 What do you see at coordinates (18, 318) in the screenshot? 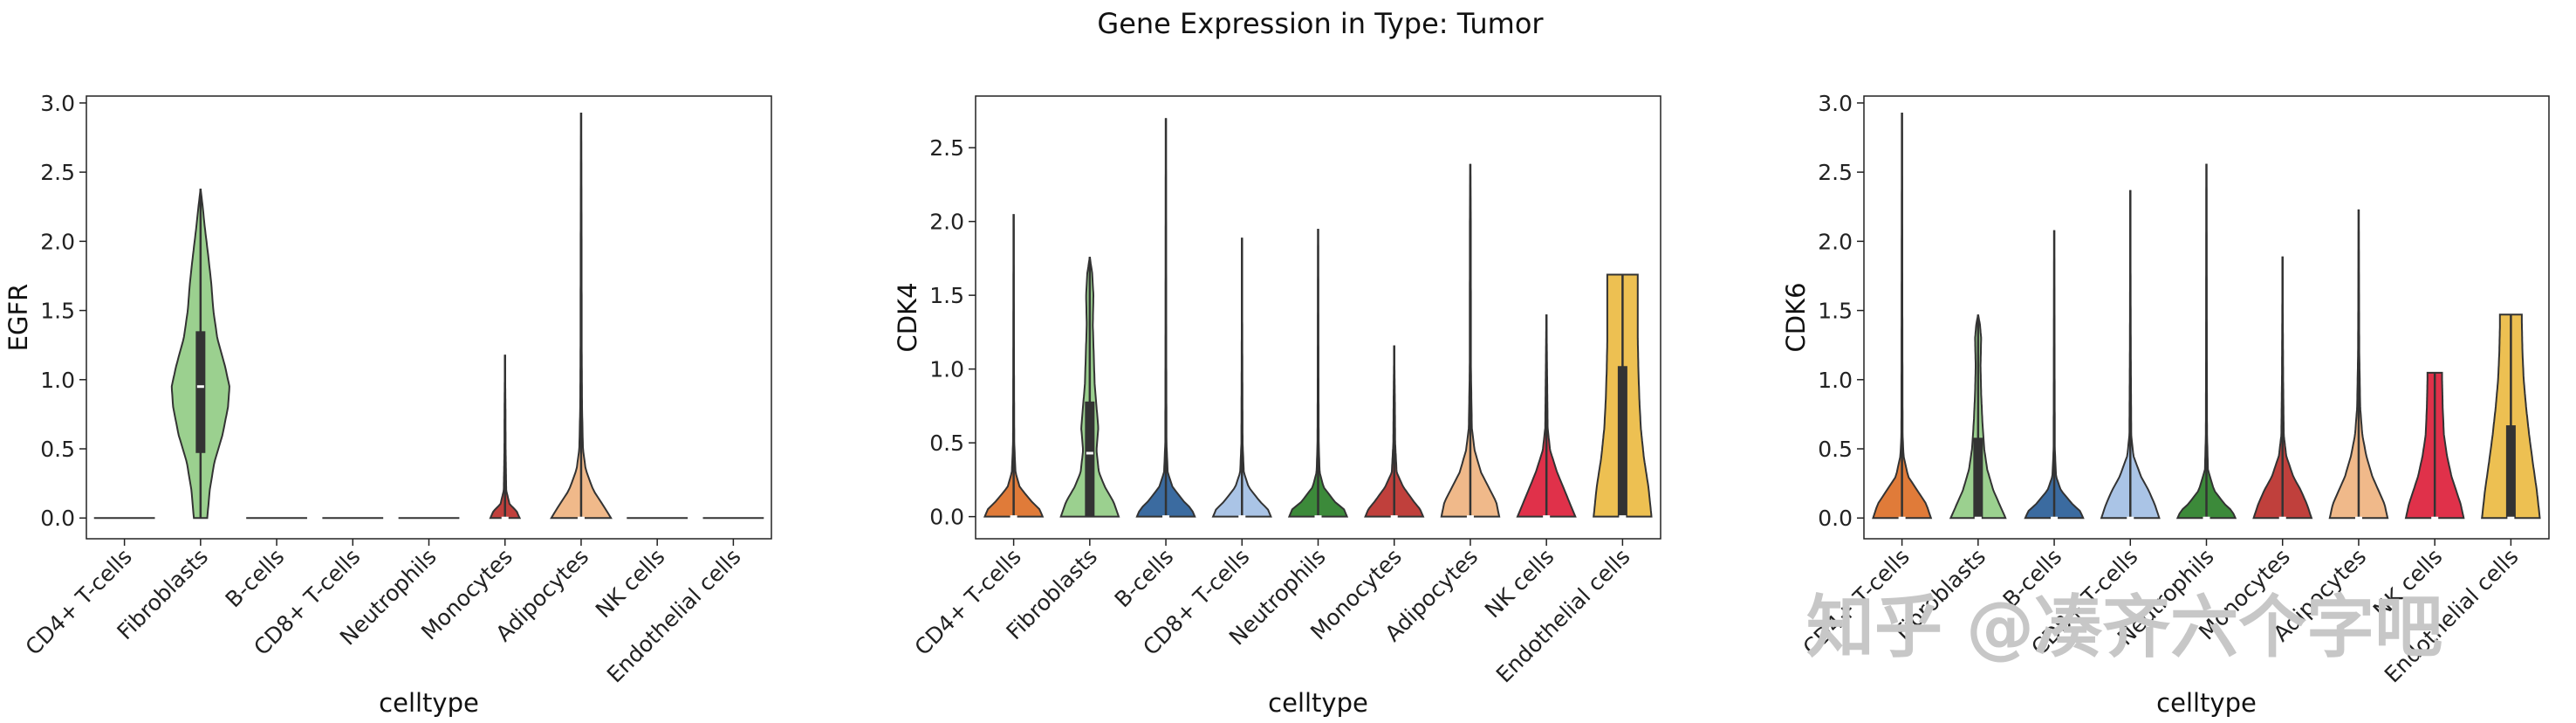
I see `y-axis-label: EGFR` at bounding box center [18, 318].